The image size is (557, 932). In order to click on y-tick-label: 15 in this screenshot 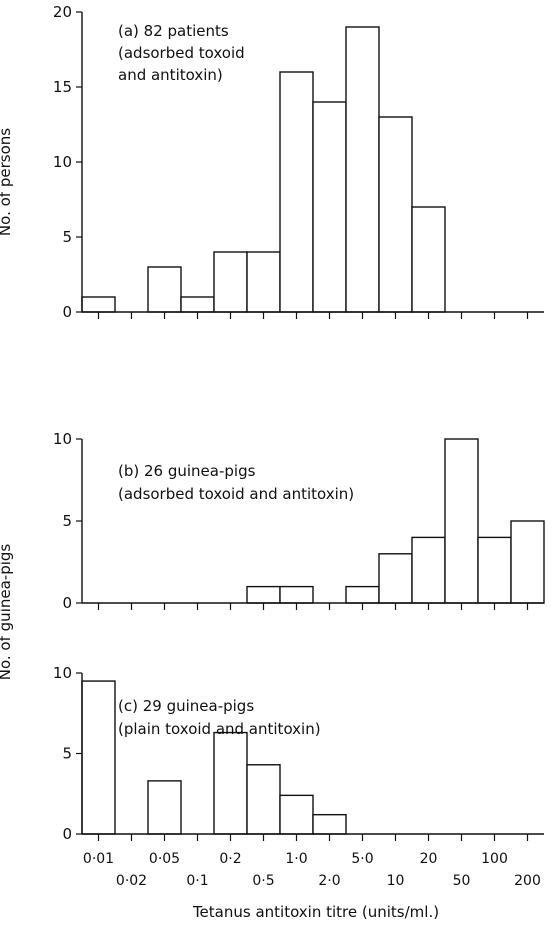, I will do `click(62, 87)`.